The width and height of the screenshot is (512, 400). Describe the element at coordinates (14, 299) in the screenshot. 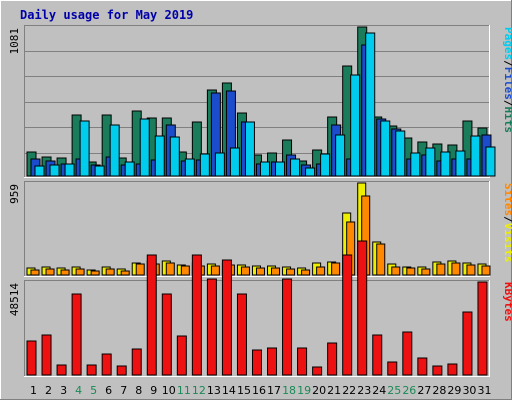

I see `axis-max-label-kbytes: 48514` at that location.